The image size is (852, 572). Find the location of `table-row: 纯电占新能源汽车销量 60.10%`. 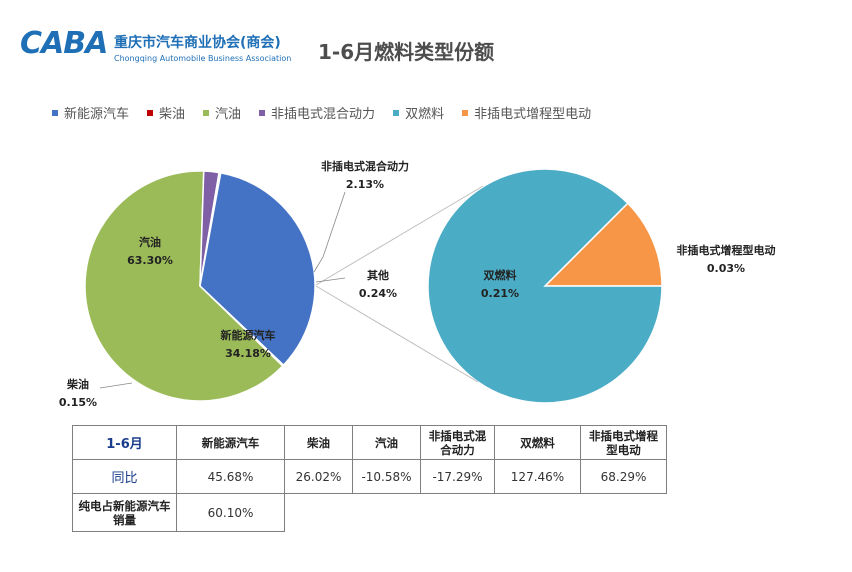

table-row: 纯电占新能源汽车销量 60.10% is located at coordinates (369, 512).